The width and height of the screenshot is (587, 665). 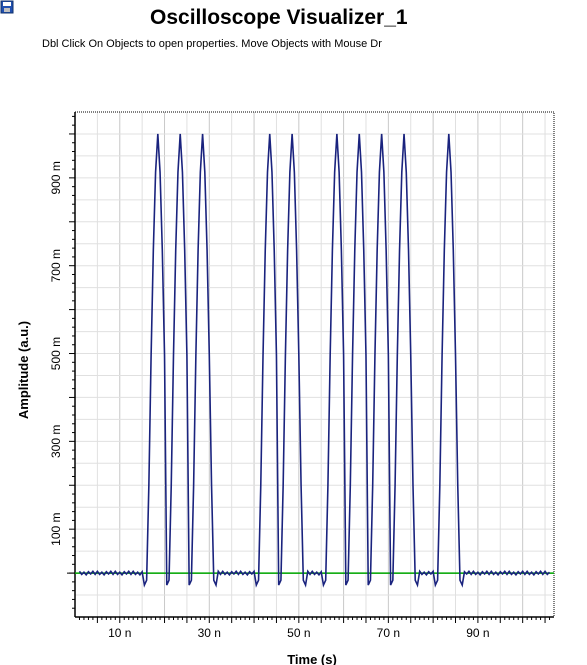 I want to click on y-tick-label: 700 m, so click(x=56, y=265).